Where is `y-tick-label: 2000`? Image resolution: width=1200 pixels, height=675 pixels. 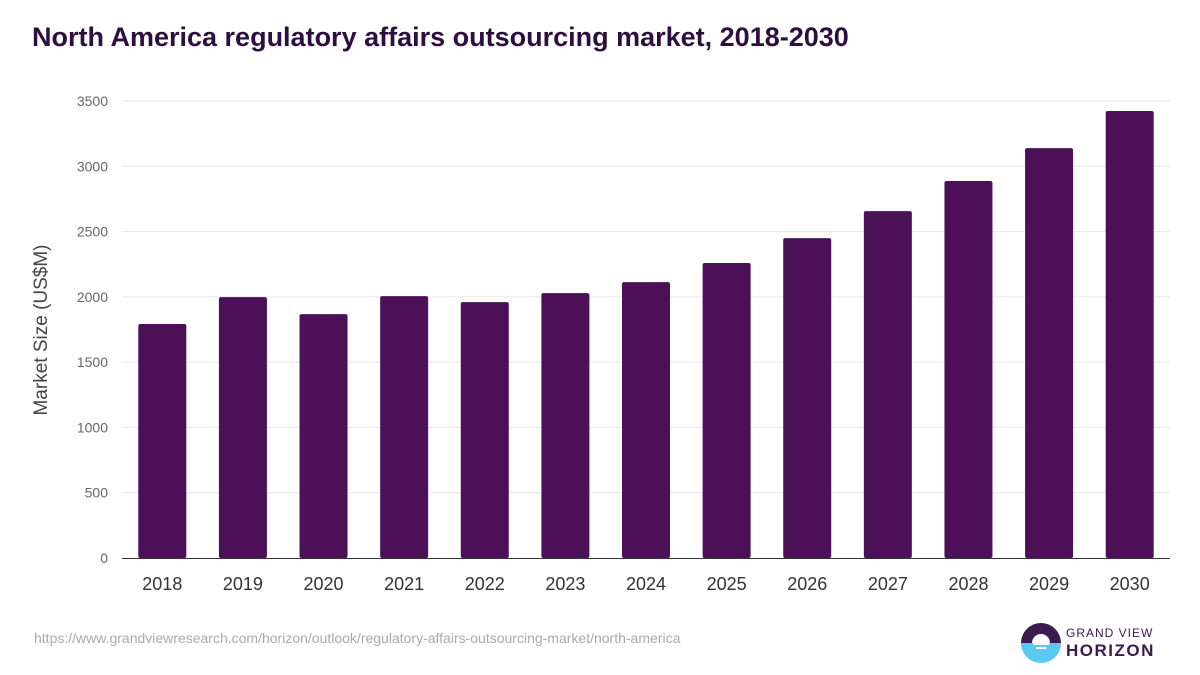
y-tick-label: 2000 is located at coordinates (92, 297).